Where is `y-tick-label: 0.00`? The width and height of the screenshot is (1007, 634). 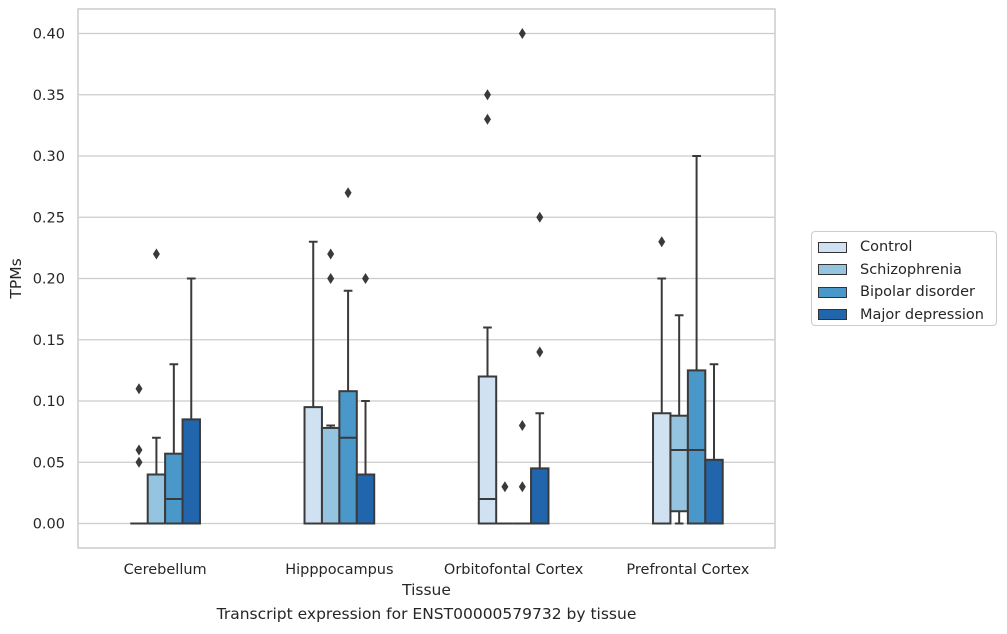
y-tick-label: 0.00 is located at coordinates (49, 525).